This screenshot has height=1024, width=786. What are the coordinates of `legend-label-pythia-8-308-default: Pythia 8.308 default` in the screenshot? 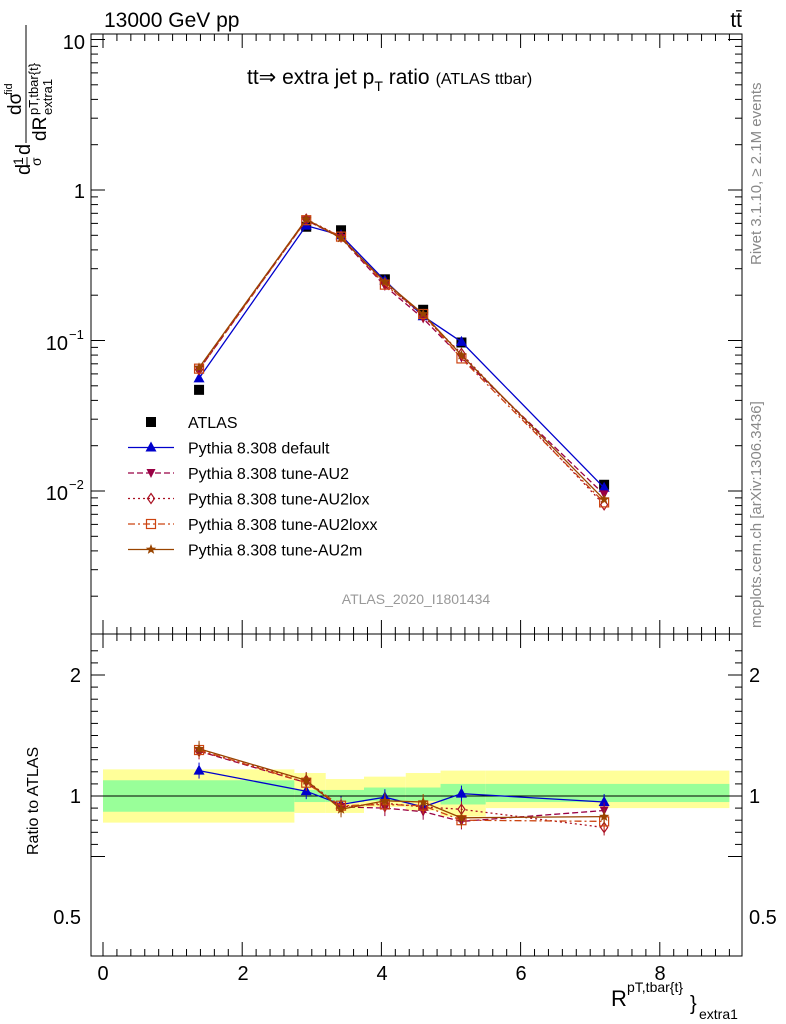 It's located at (259, 449).